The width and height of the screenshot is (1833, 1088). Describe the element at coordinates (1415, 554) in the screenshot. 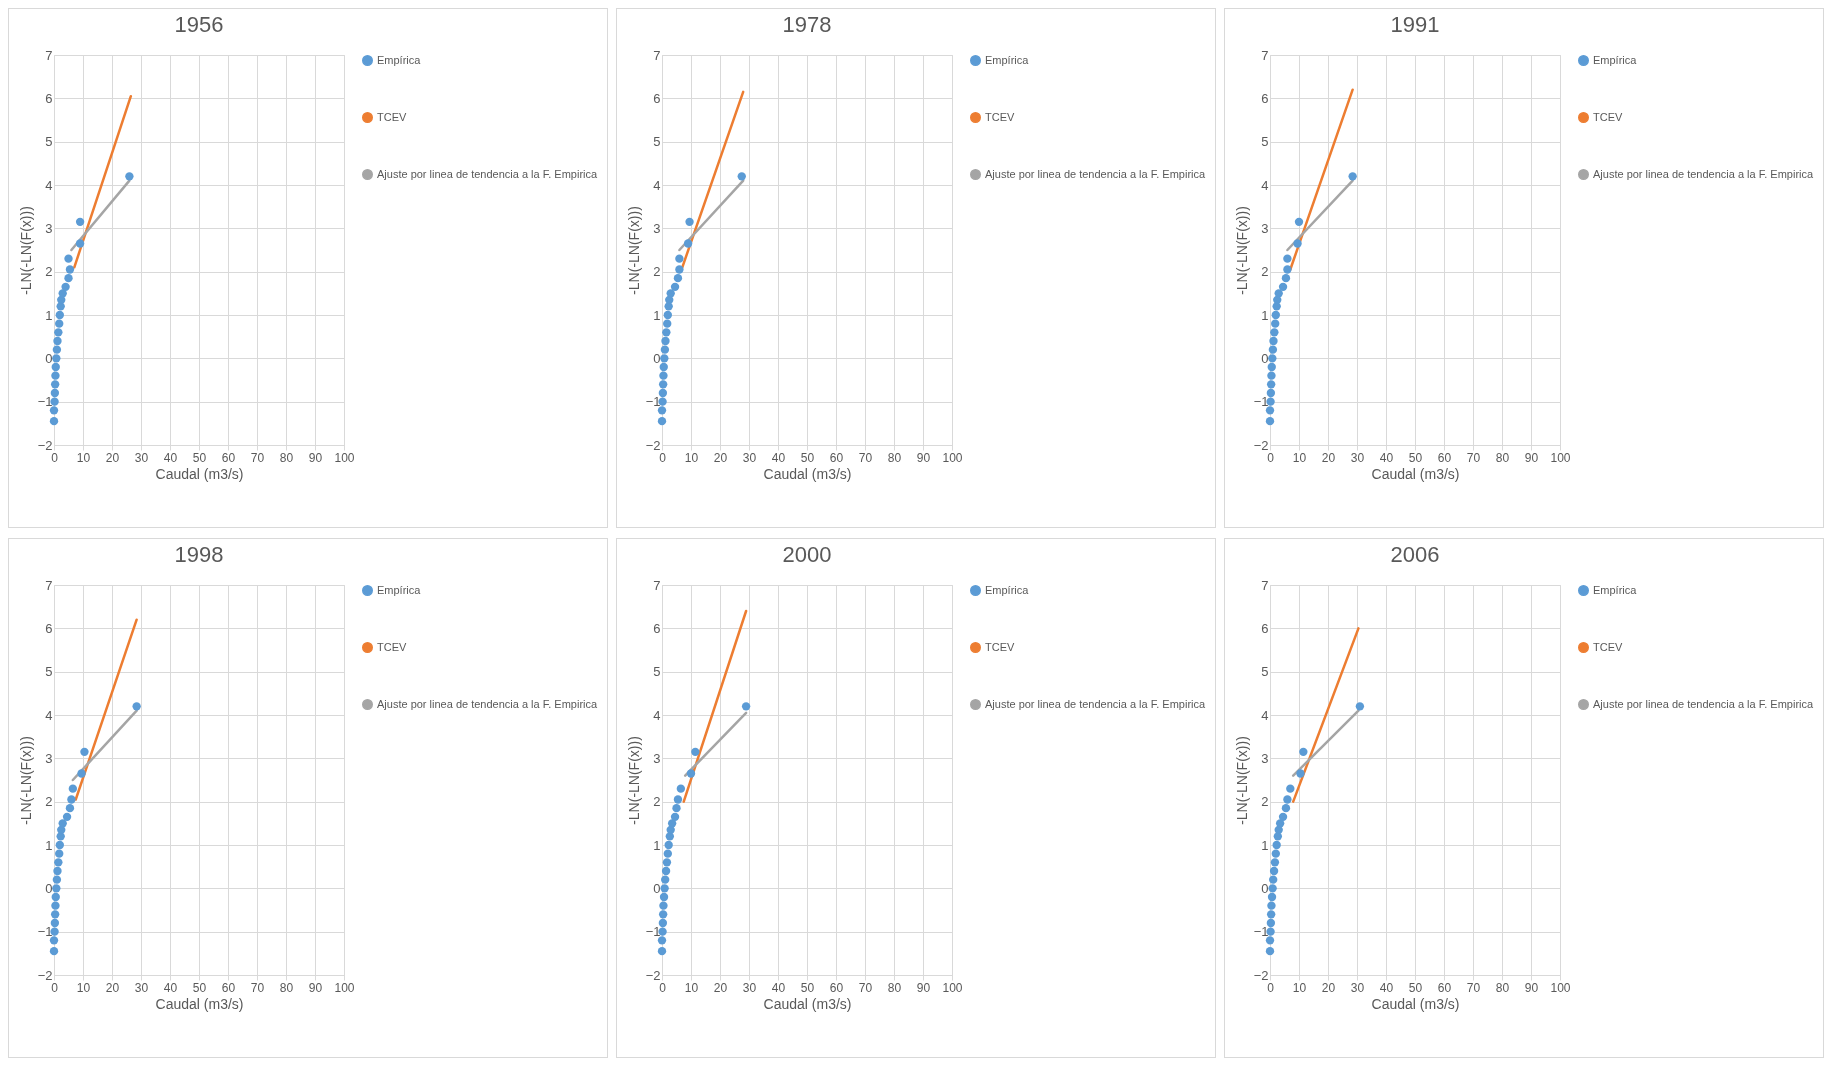

I see `chart-title: 2006` at that location.